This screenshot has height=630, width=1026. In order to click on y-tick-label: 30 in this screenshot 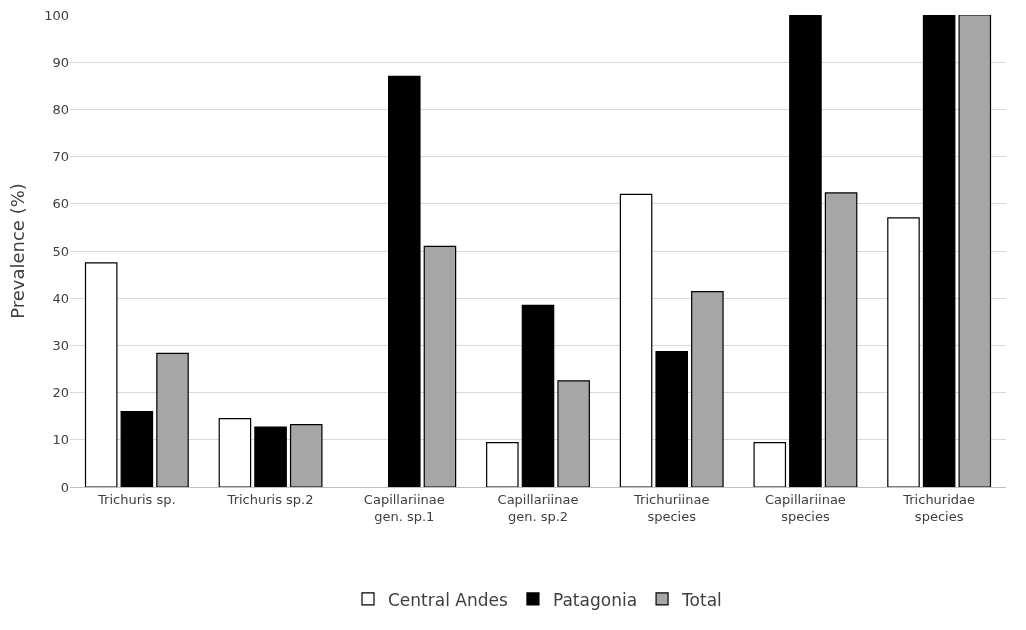, I will do `click(60, 345)`.